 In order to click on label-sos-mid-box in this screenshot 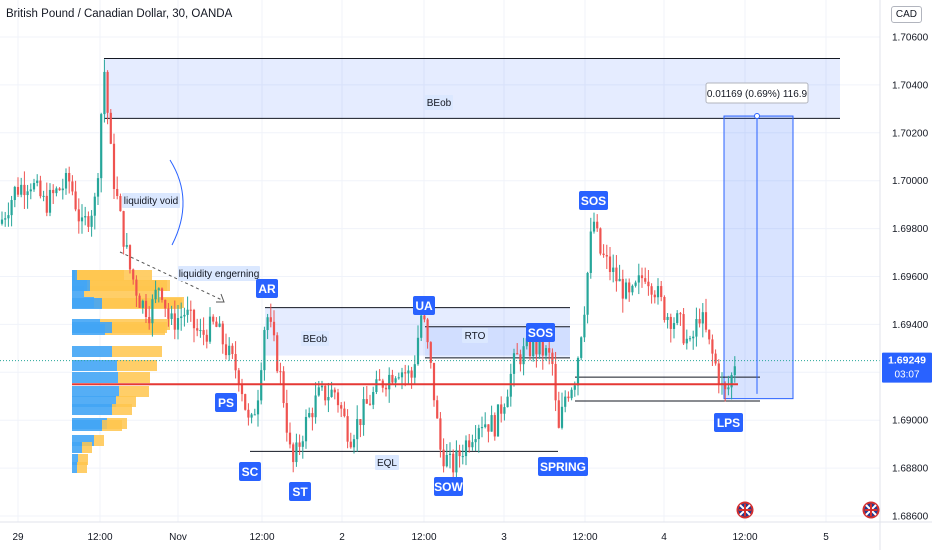, I will do `click(540, 332)`.